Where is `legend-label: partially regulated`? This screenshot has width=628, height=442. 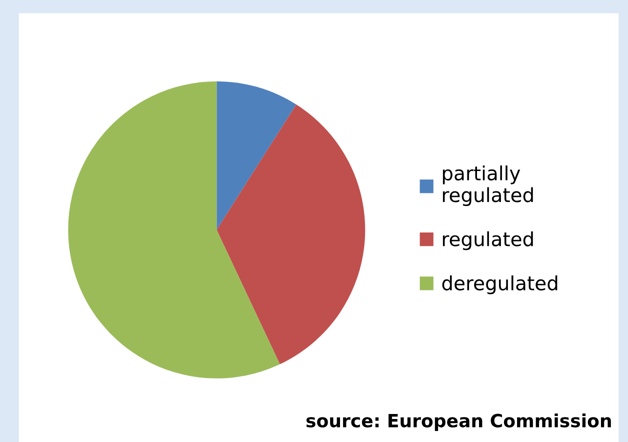
legend-label: partially regulated is located at coordinates (487, 185).